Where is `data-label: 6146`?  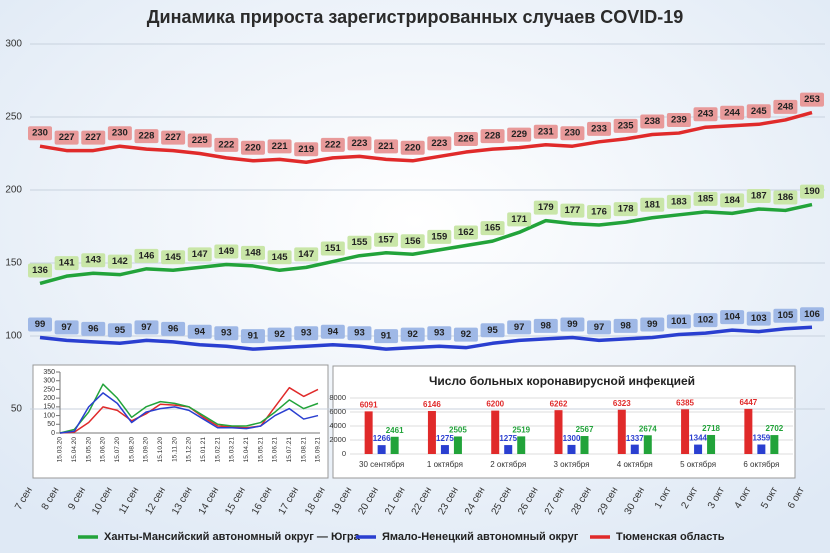 data-label: 6146 is located at coordinates (432, 404).